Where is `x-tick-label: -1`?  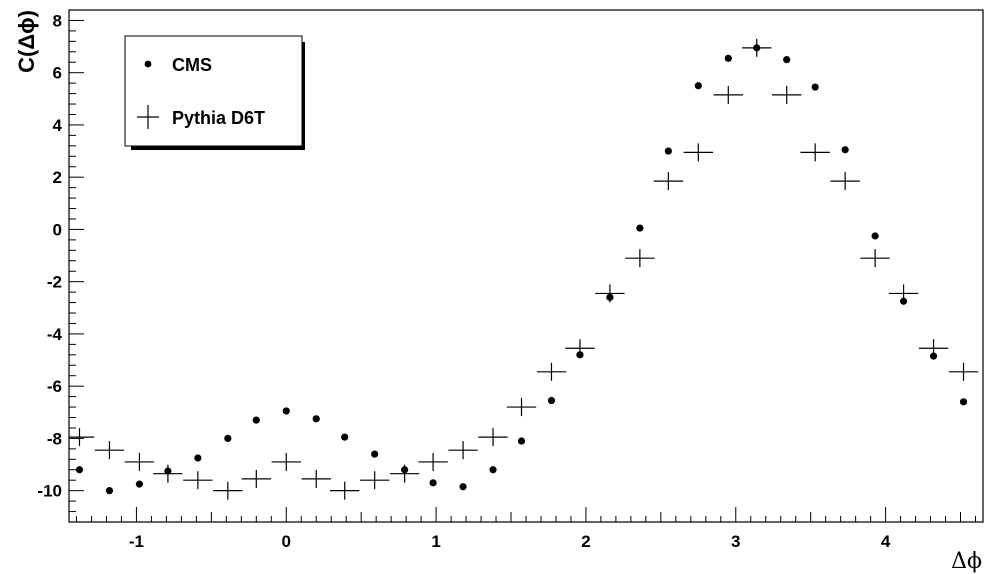
x-tick-label: -1 is located at coordinates (136, 541).